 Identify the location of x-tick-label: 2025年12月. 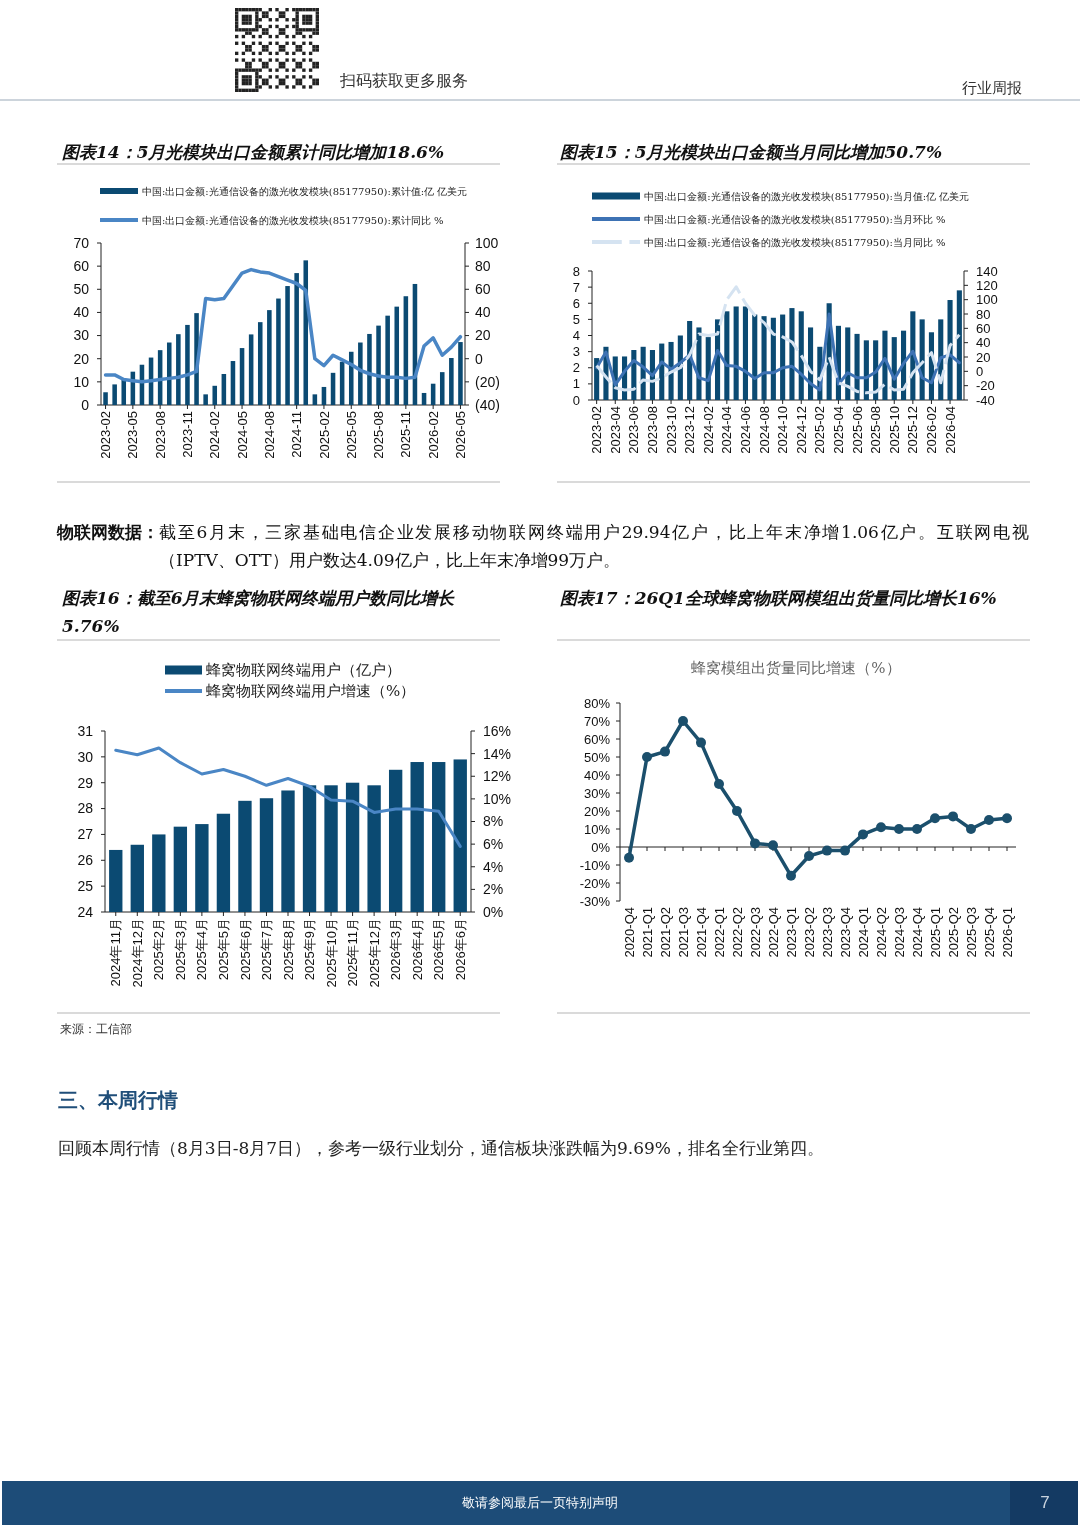
(374, 953).